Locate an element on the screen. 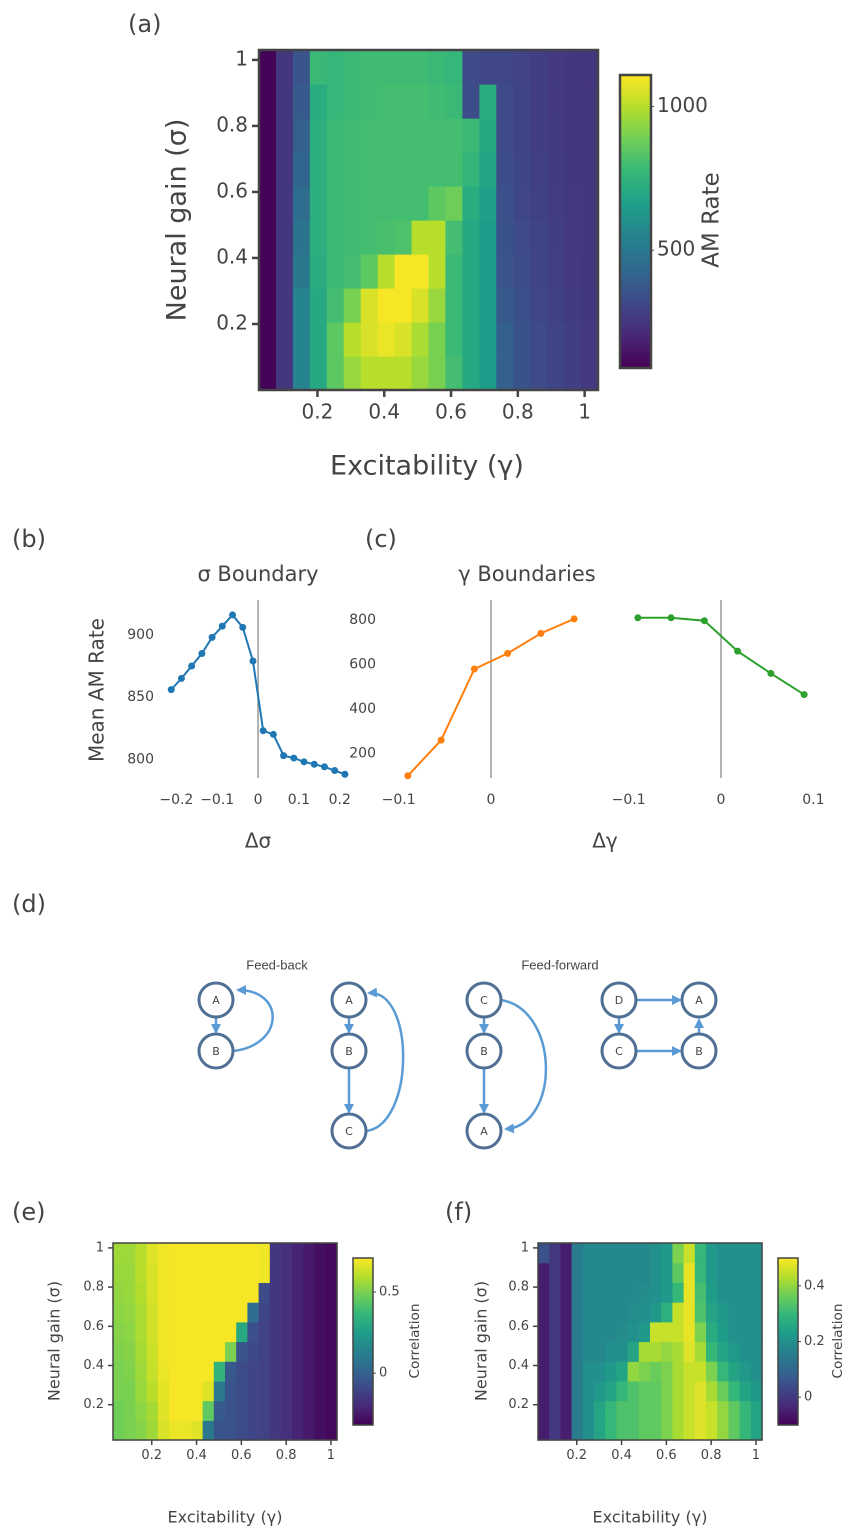 This screenshot has width=854, height=1531. panel-label: (f) is located at coordinates (458, 1212).